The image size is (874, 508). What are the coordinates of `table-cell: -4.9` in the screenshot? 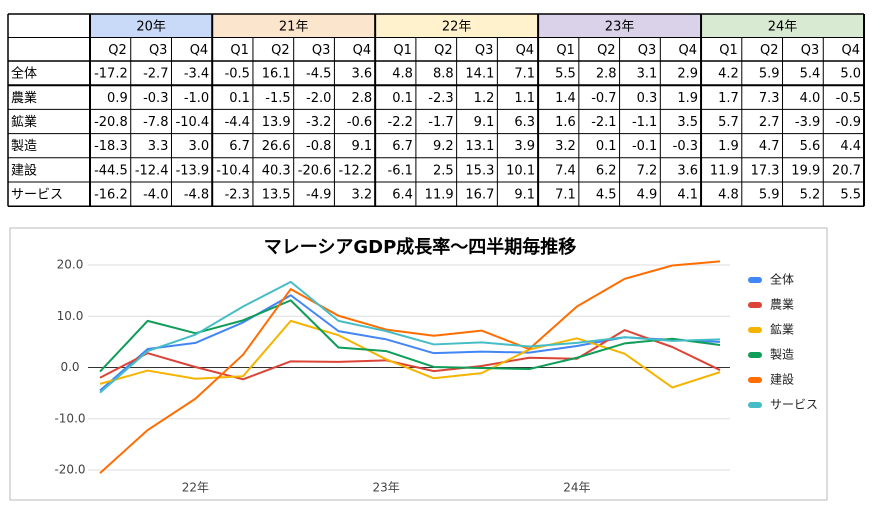 It's located at (318, 195).